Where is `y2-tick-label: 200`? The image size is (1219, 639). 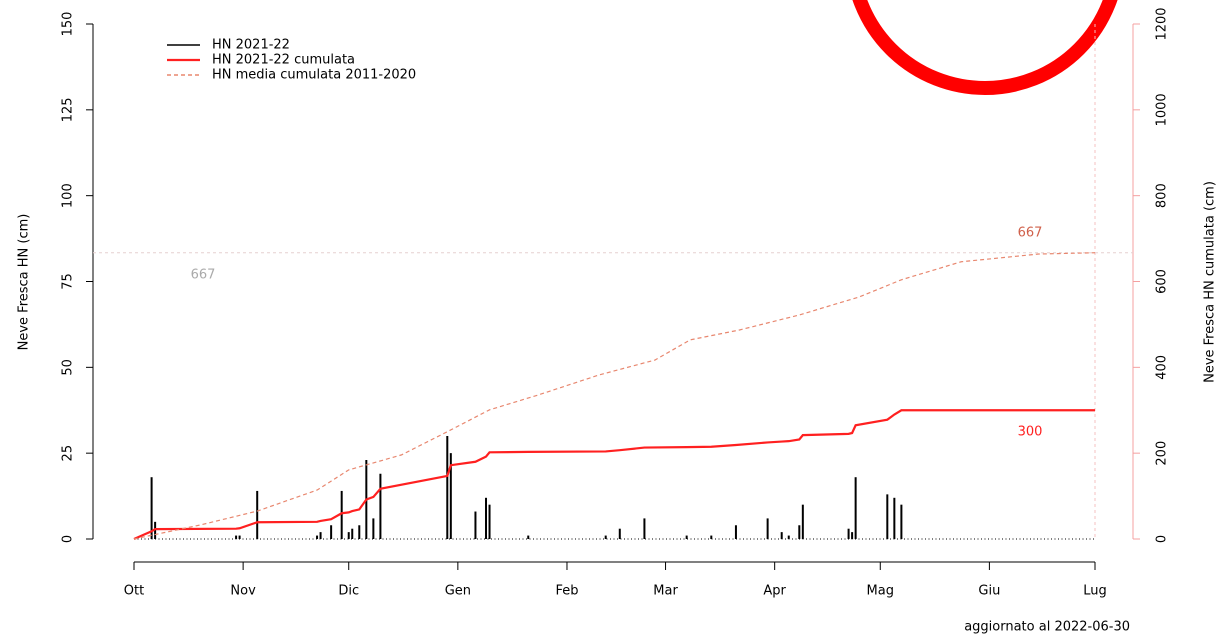
y2-tick-label: 200 is located at coordinates (1162, 453).